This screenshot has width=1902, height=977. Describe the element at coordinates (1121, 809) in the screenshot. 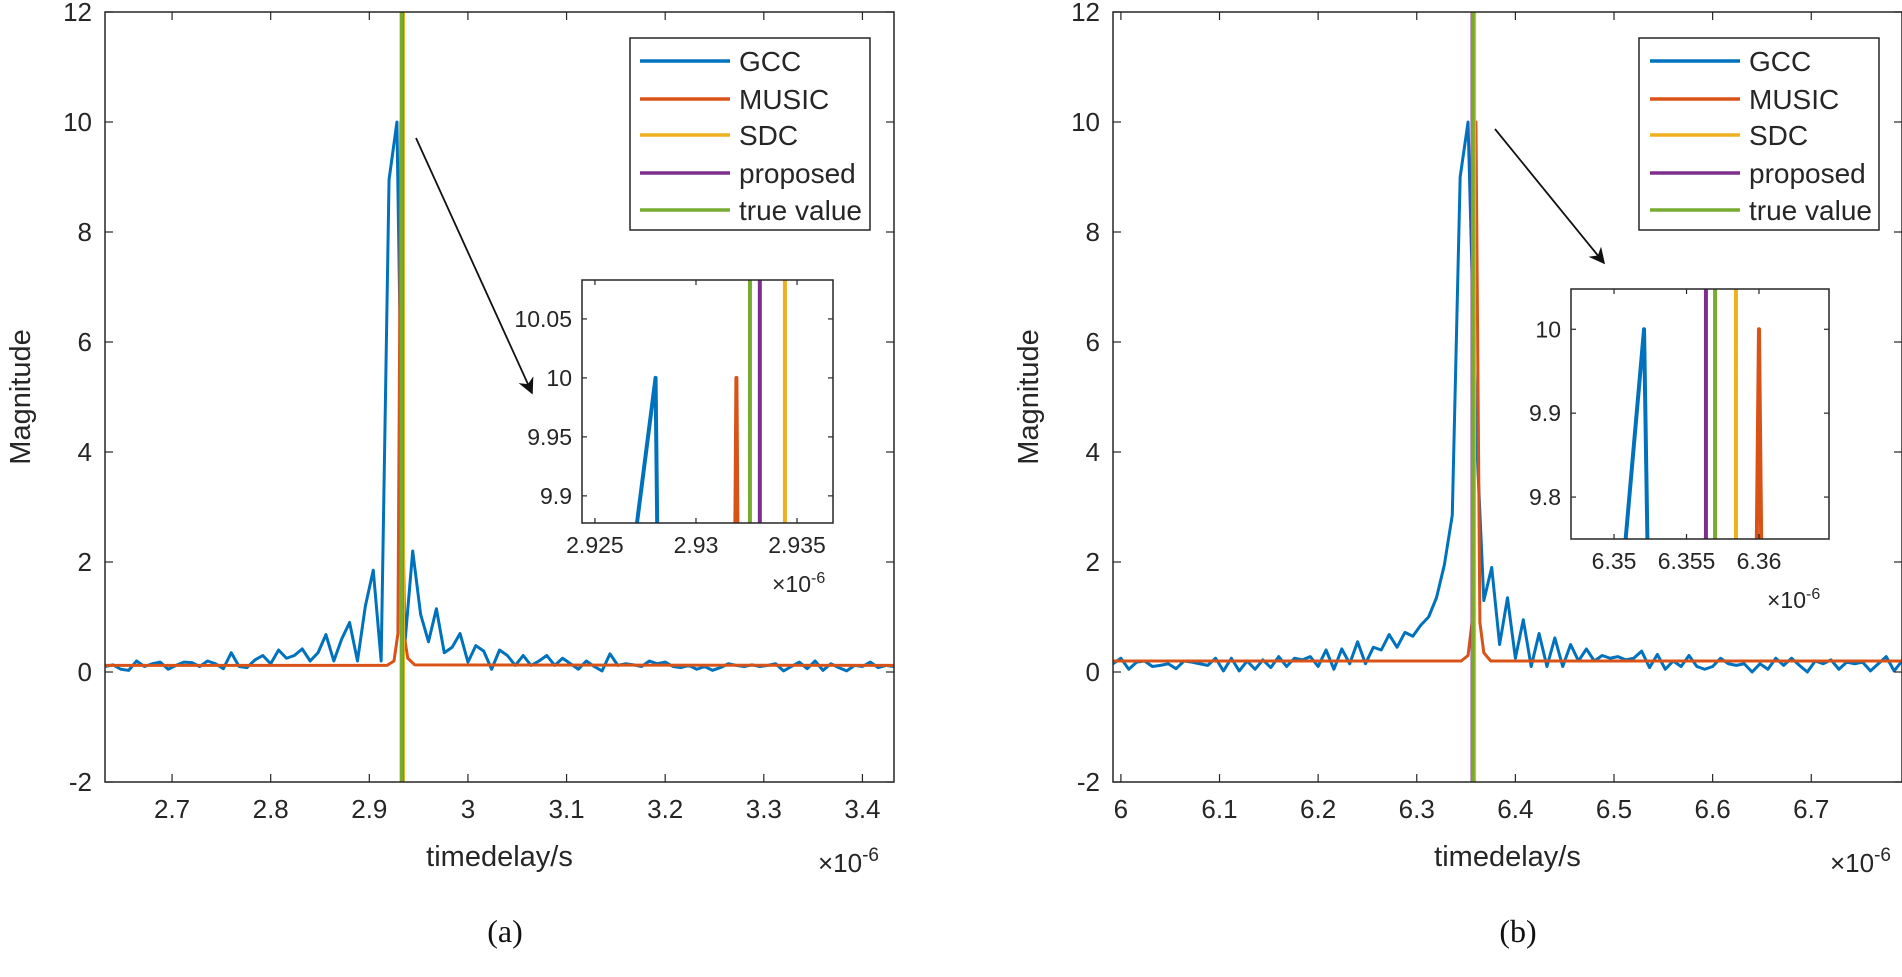

I see `x-tick-label: 6` at that location.